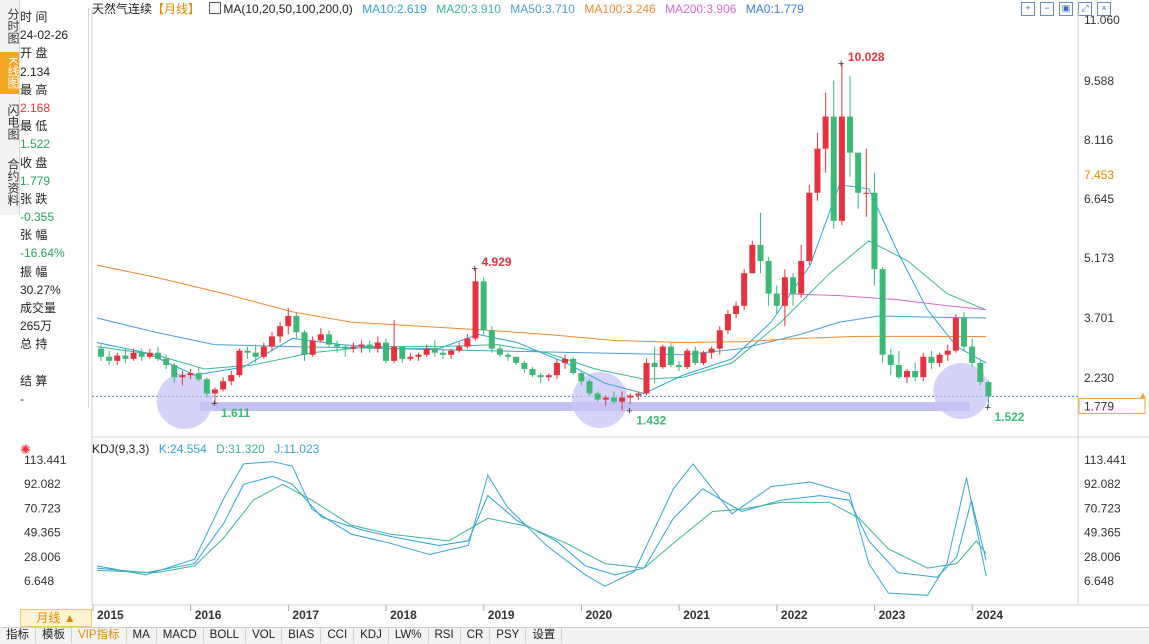  I want to click on kdj-tick-label-left: 70.723, so click(42, 508).